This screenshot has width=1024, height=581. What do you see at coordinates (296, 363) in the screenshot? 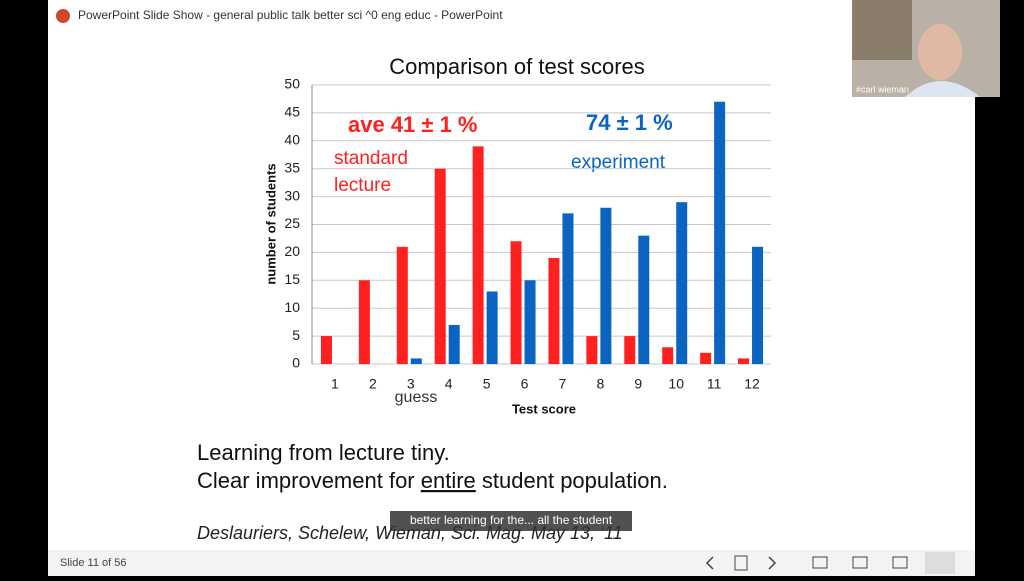
I see `y-tick-label: 0` at bounding box center [296, 363].